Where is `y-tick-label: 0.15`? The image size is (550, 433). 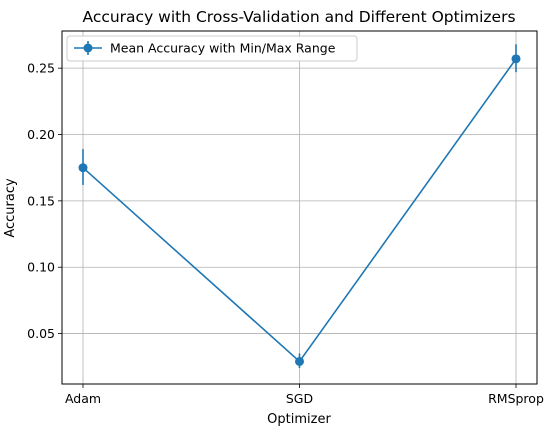
y-tick-label: 0.15 is located at coordinates (41, 200).